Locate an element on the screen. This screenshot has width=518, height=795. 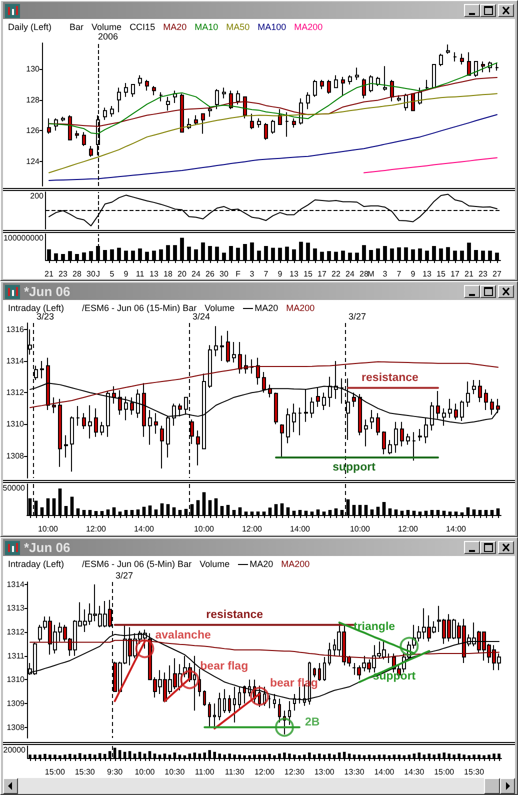
x-tick-label: 11:00 is located at coordinates (204, 772).